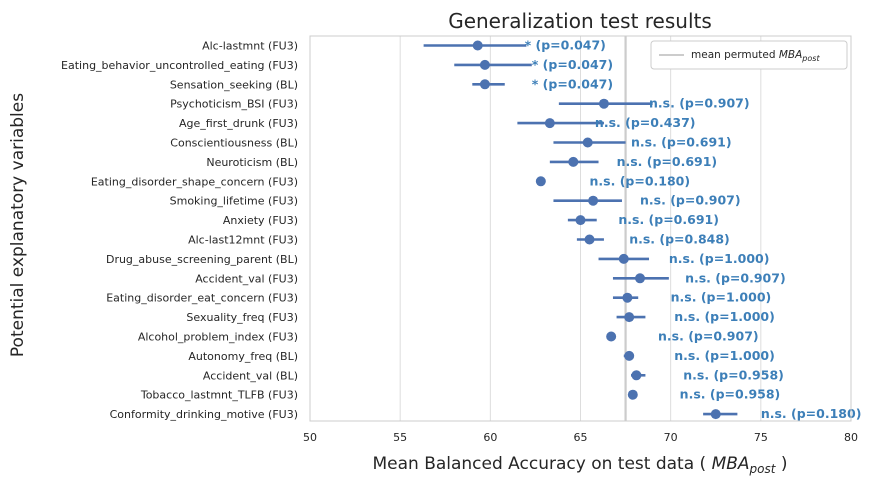  What do you see at coordinates (234, 104) in the screenshot?
I see `y-tick-label: Psychoticism_BSI (FU3)` at bounding box center [234, 104].